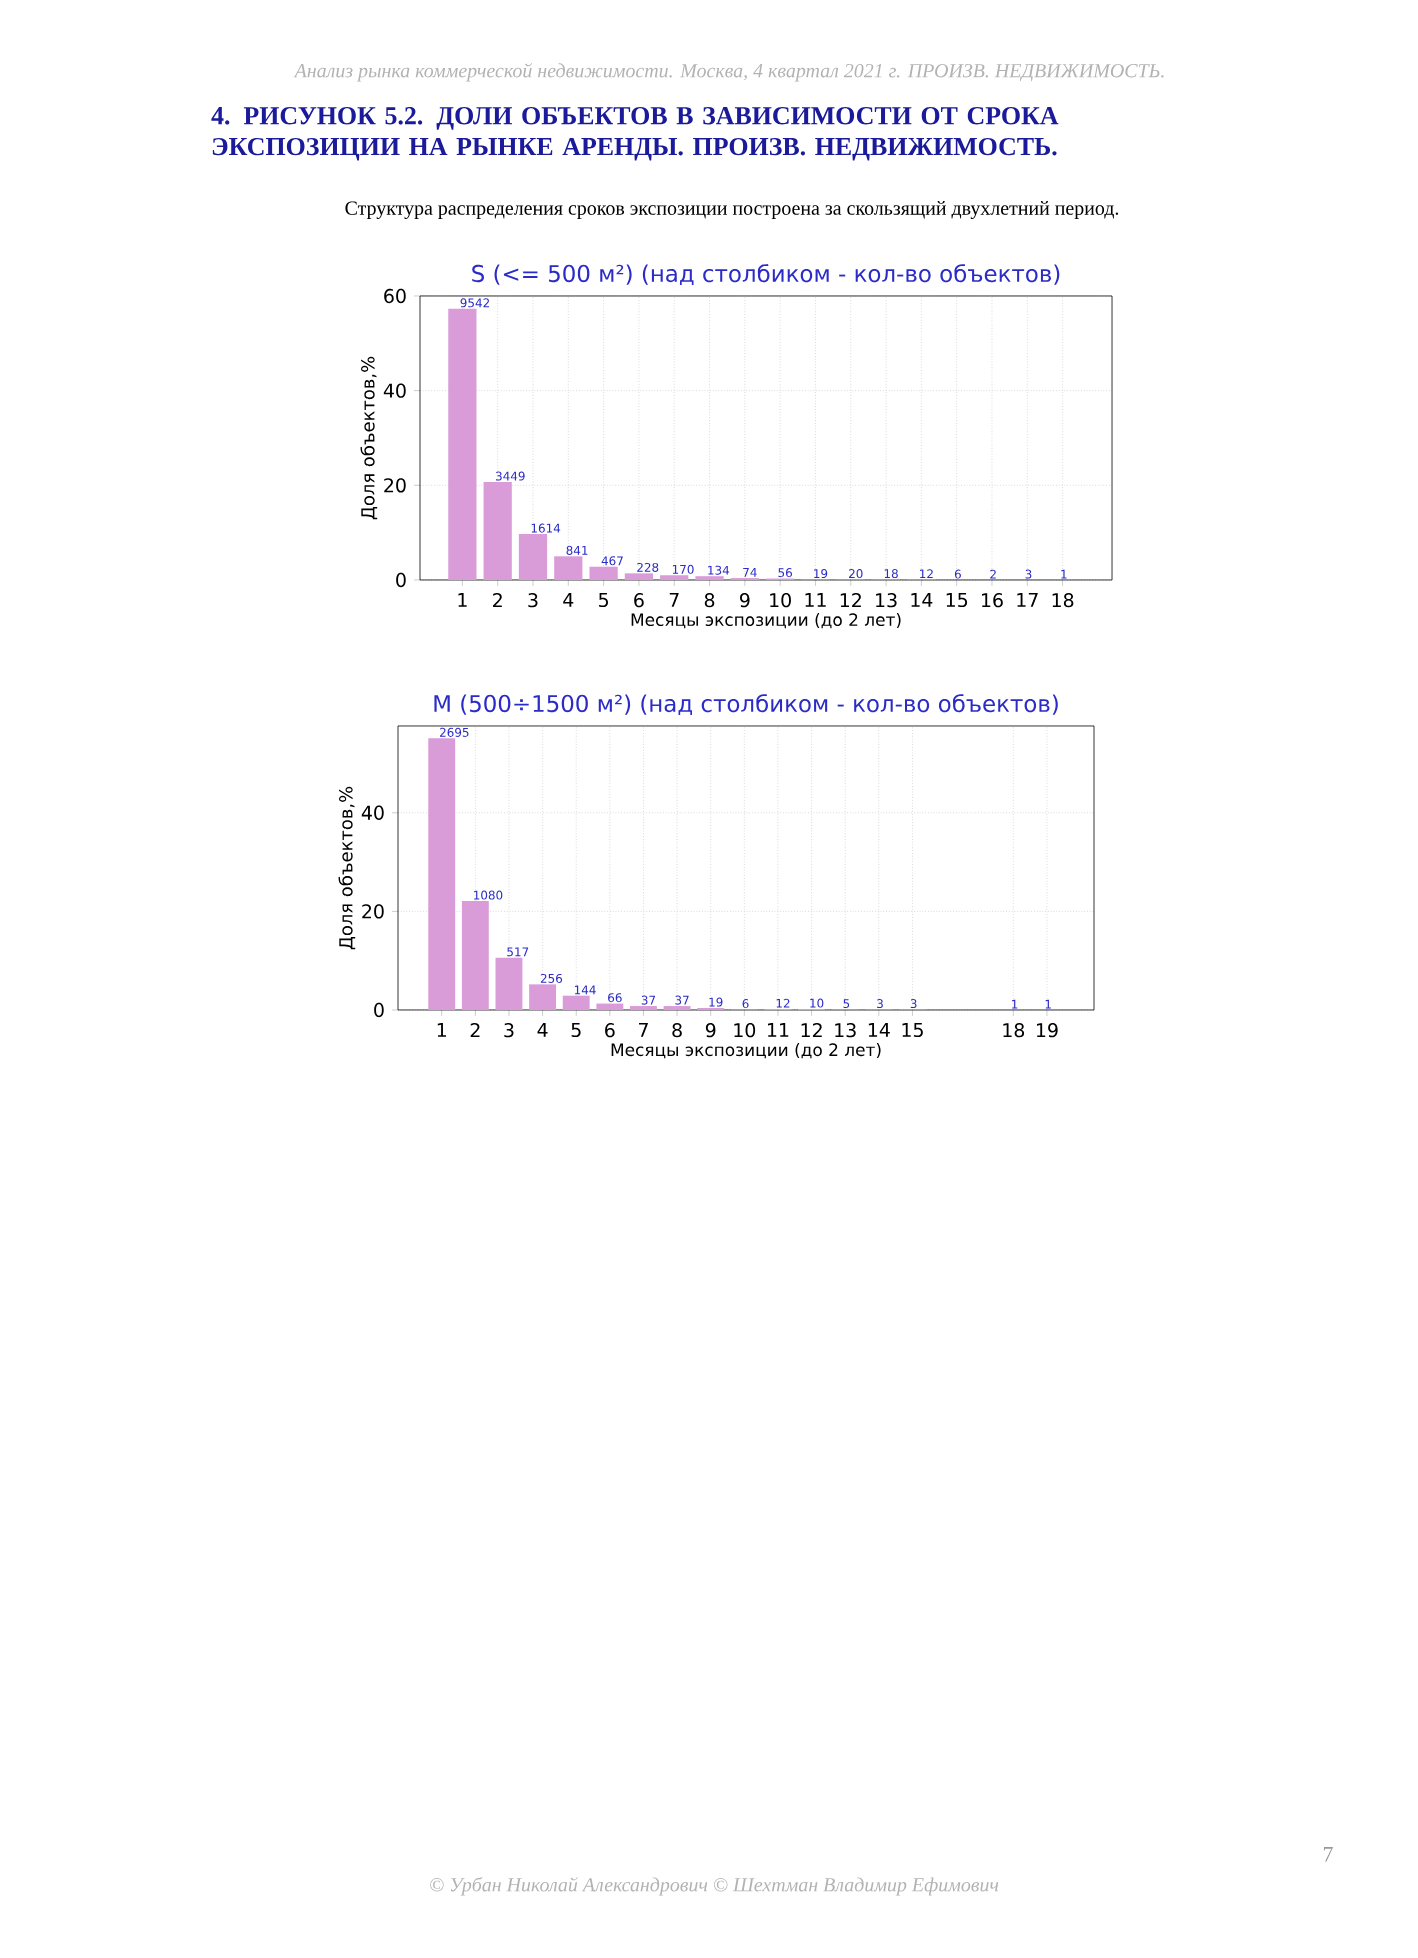 This screenshot has height=1958, width=1418. What do you see at coordinates (395, 296) in the screenshot?
I see `y-tick-label: 60` at bounding box center [395, 296].